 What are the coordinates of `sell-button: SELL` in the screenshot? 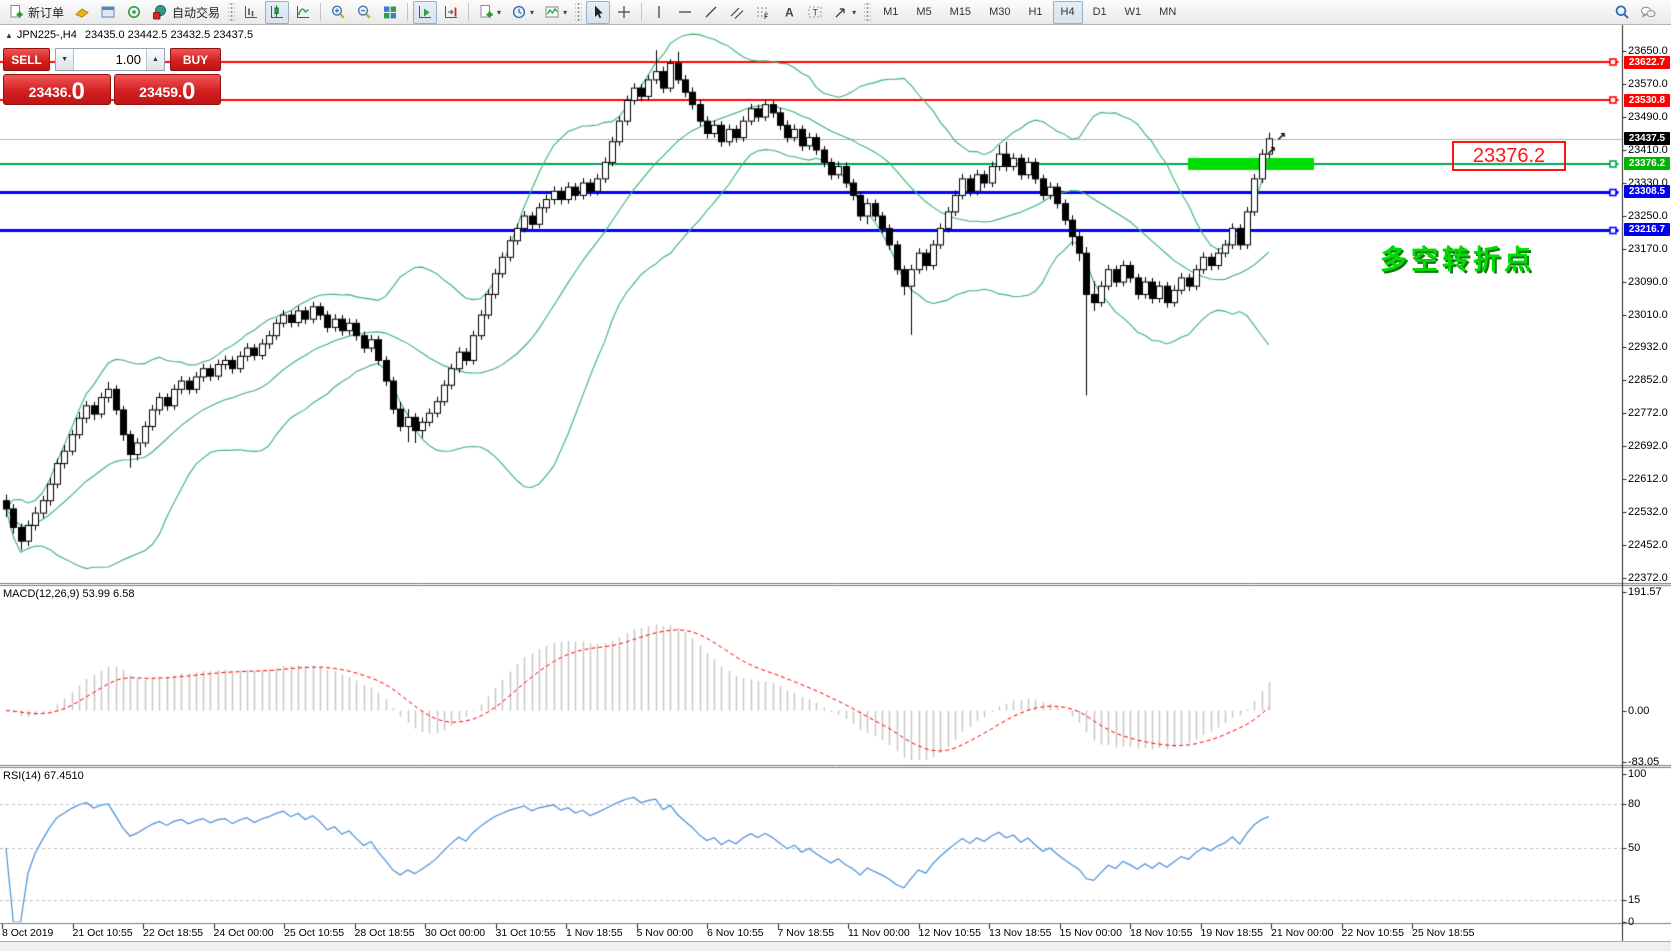 It's located at (27, 59).